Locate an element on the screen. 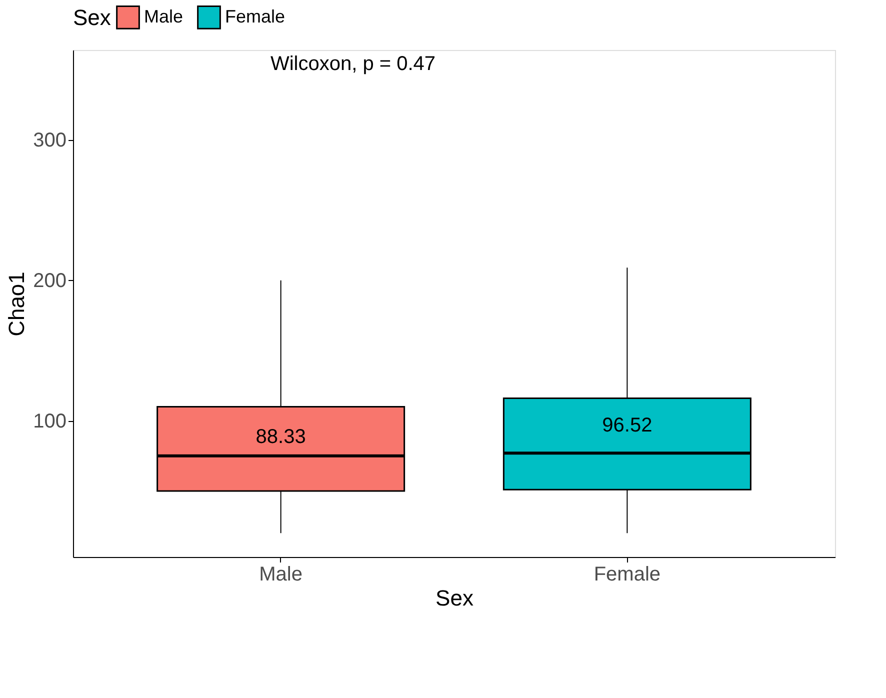 This screenshot has height=698, width=886. x-axis-title: Sex is located at coordinates (455, 598).